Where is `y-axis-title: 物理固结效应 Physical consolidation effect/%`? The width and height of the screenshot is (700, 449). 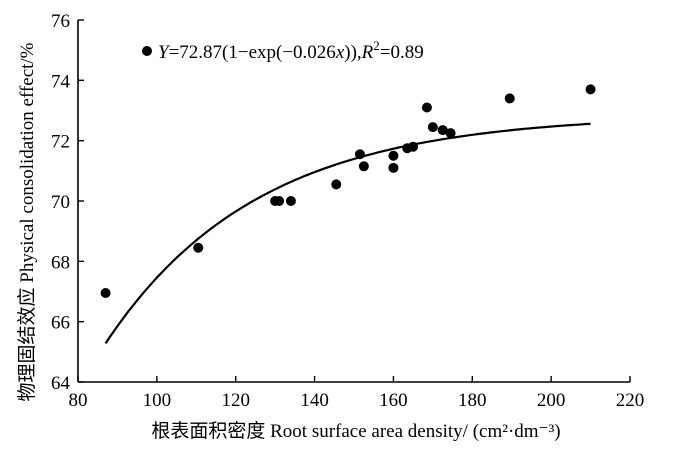
y-axis-title: 物理固结效应 Physical consolidation effect/% is located at coordinates (27, 221).